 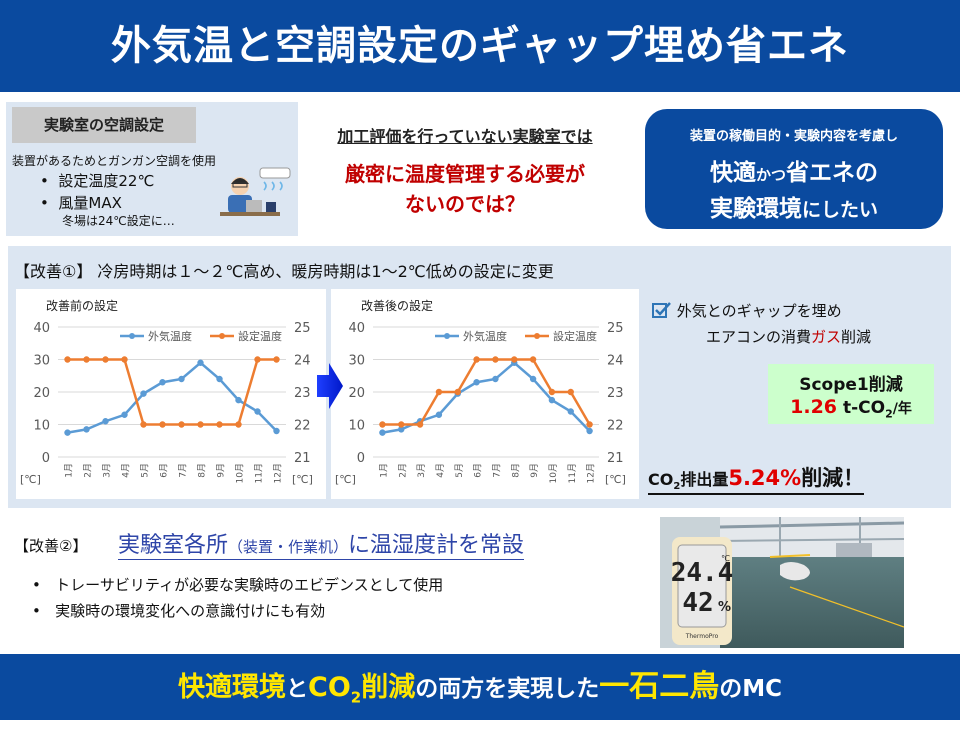 I want to click on y-left-unit: [℃], so click(x=30, y=479).